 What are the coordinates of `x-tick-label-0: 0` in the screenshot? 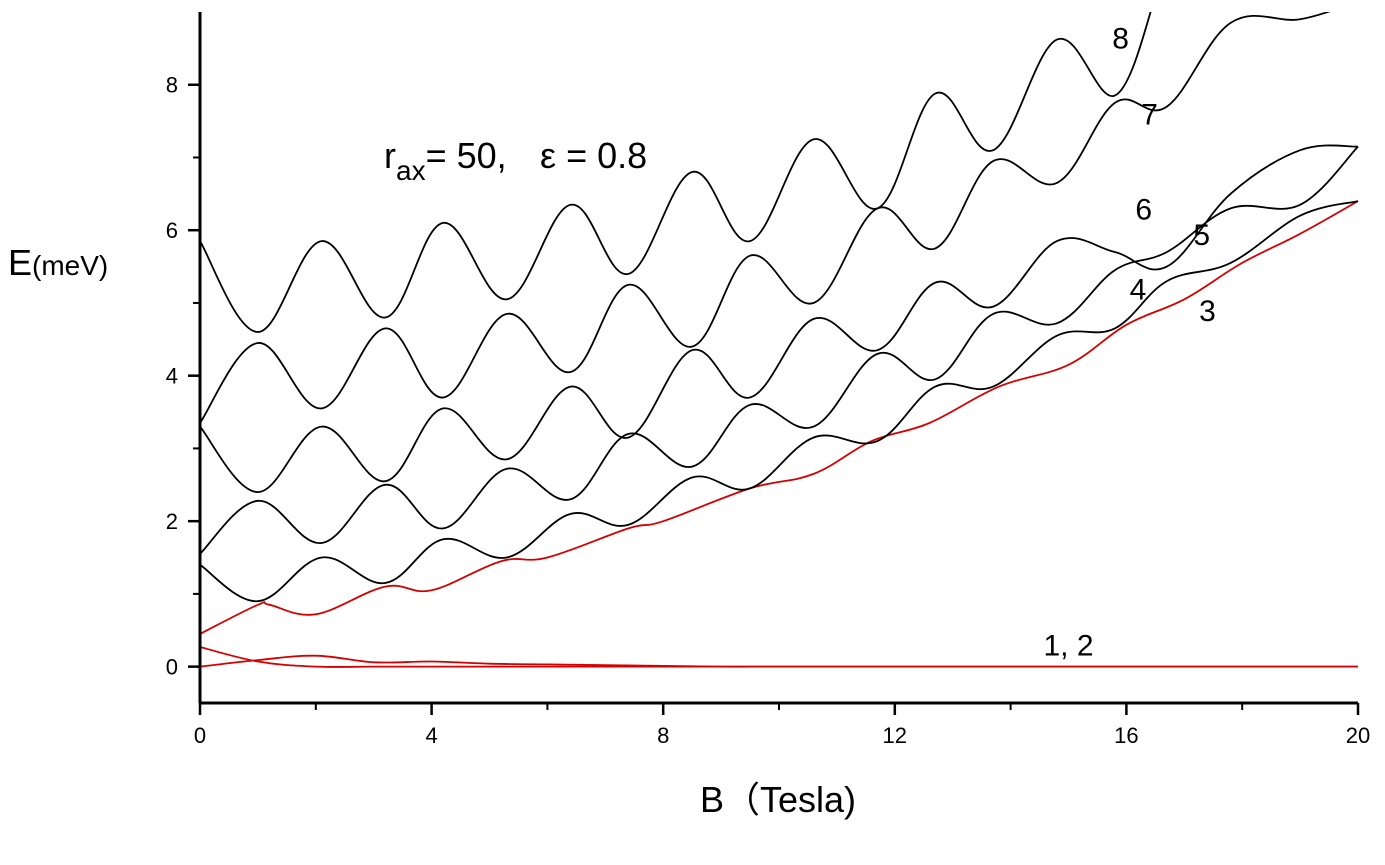 It's located at (200, 735).